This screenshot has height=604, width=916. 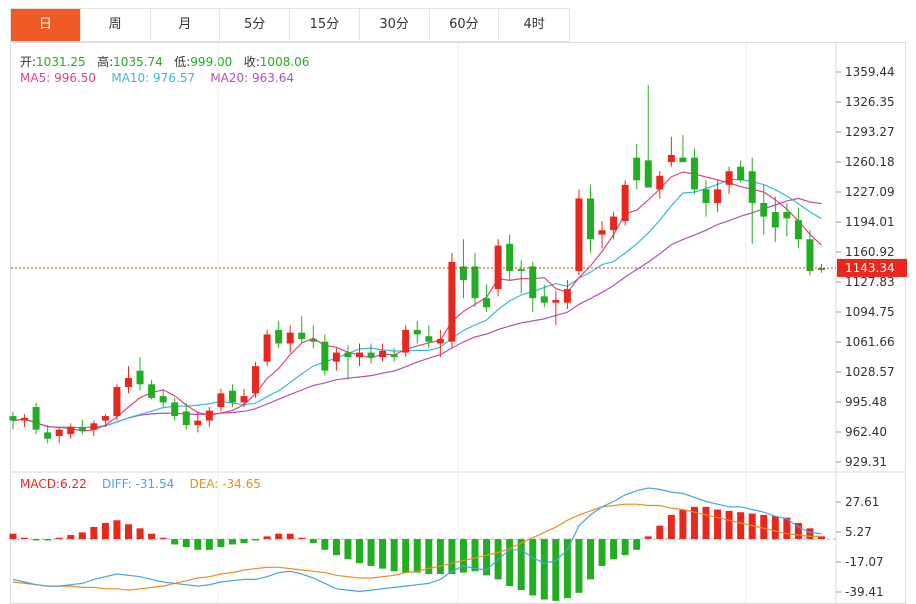 What do you see at coordinates (325, 25) in the screenshot?
I see `tab-period-4: 15分` at bounding box center [325, 25].